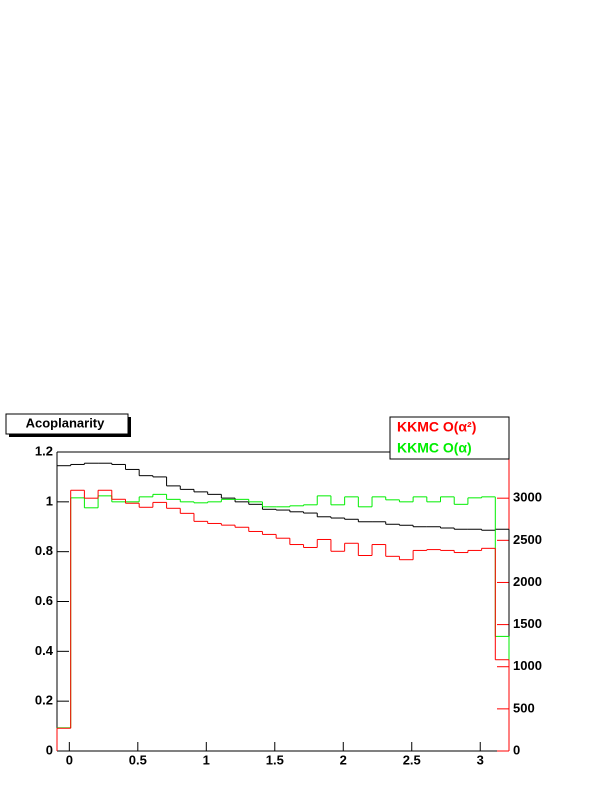  Describe the element at coordinates (527, 497) in the screenshot. I see `y2-tick-label: 3000` at that location.